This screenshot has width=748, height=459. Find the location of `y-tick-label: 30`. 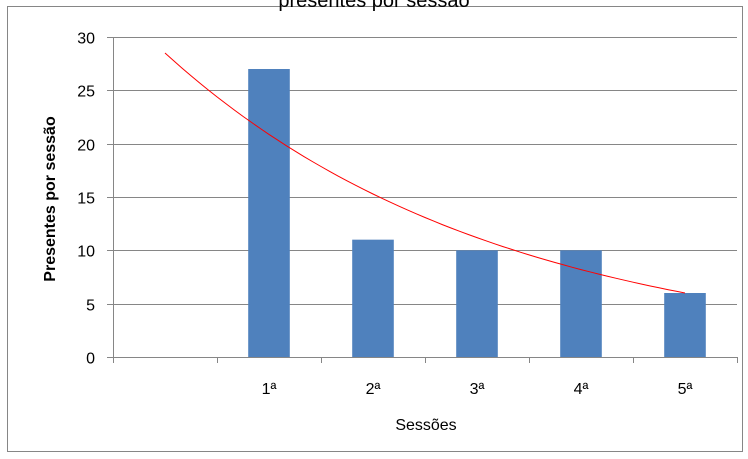

y-tick-label: 30 is located at coordinates (86, 39).